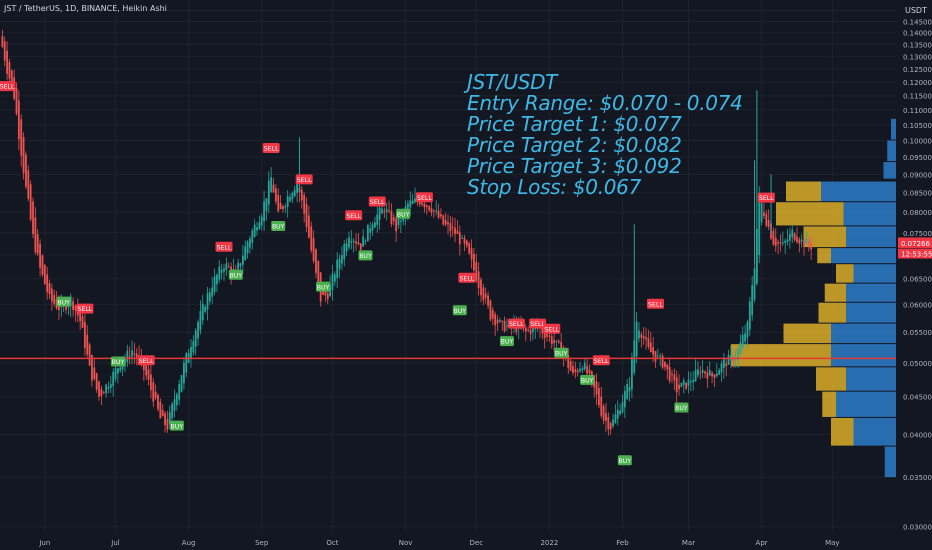  I want to click on price-tick-label: 0.04500, so click(917, 398).